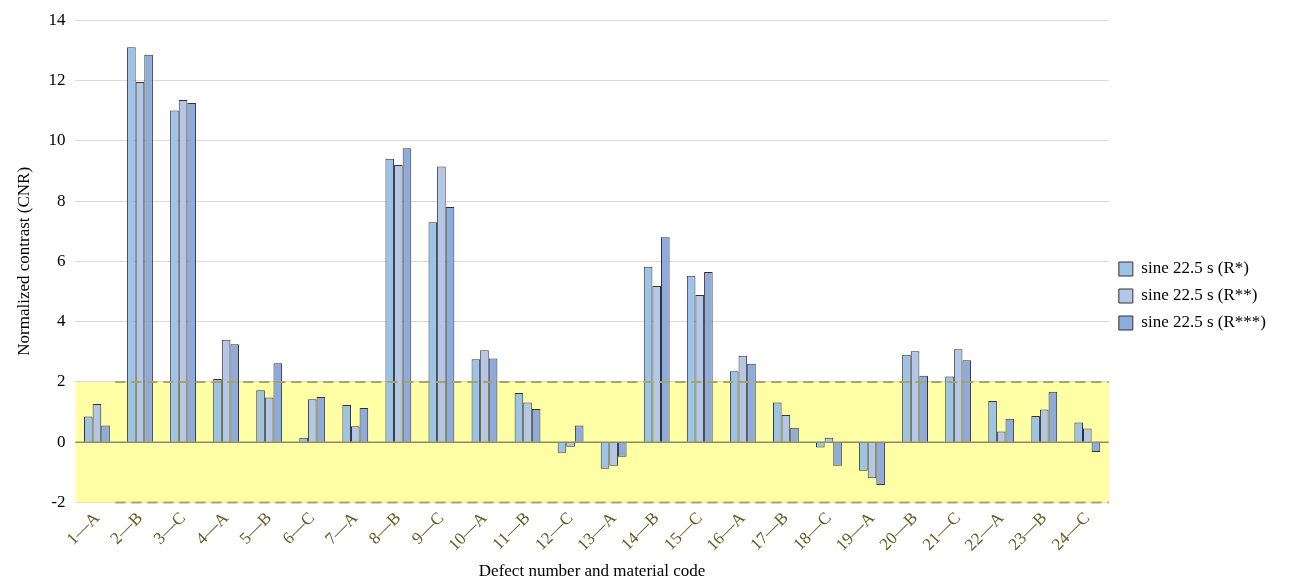 The width and height of the screenshot is (1296, 586). What do you see at coordinates (58, 501) in the screenshot?
I see `y-tick-label: -2` at bounding box center [58, 501].